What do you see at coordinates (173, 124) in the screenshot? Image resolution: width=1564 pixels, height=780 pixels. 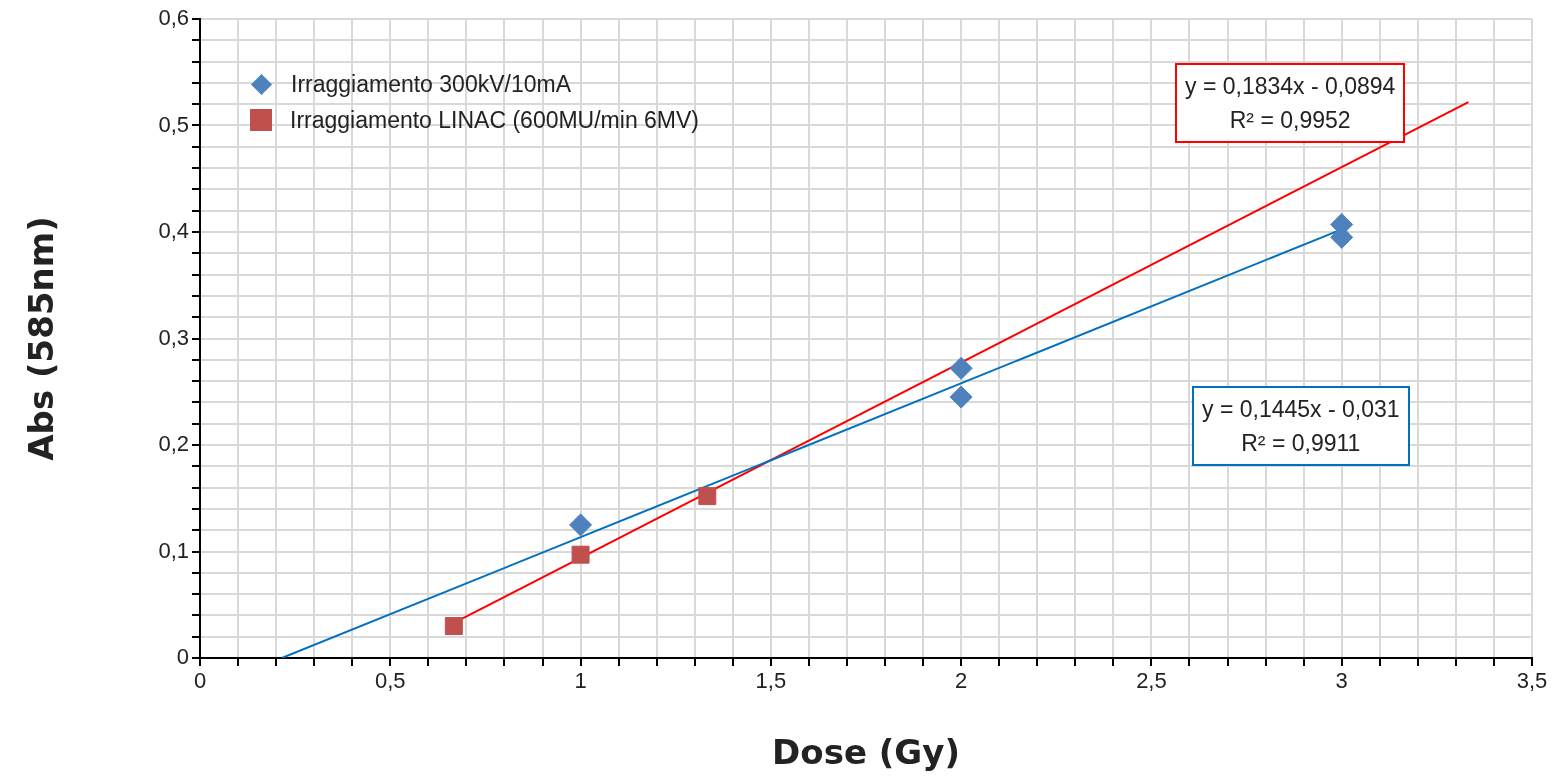 I see `y-tick-label: 0,5` at bounding box center [173, 124].